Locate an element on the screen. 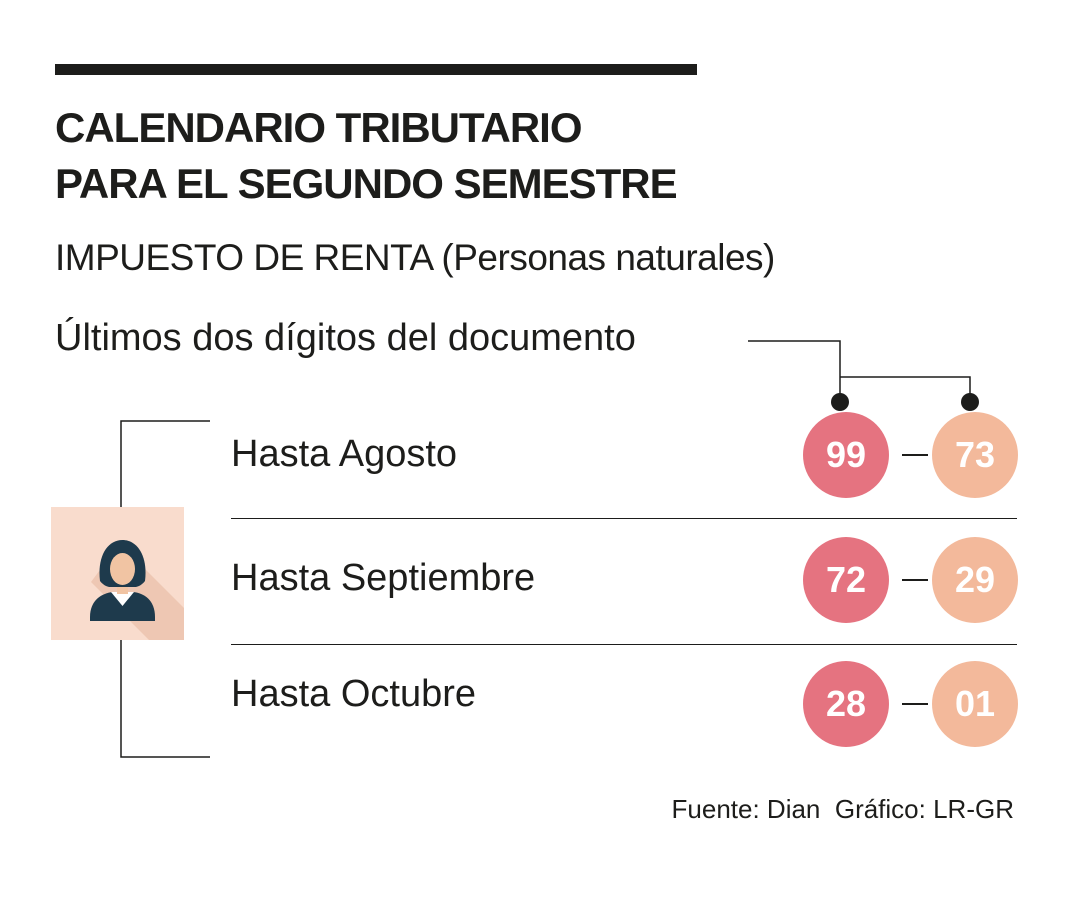  range-start-badge: 72 is located at coordinates (846, 580).